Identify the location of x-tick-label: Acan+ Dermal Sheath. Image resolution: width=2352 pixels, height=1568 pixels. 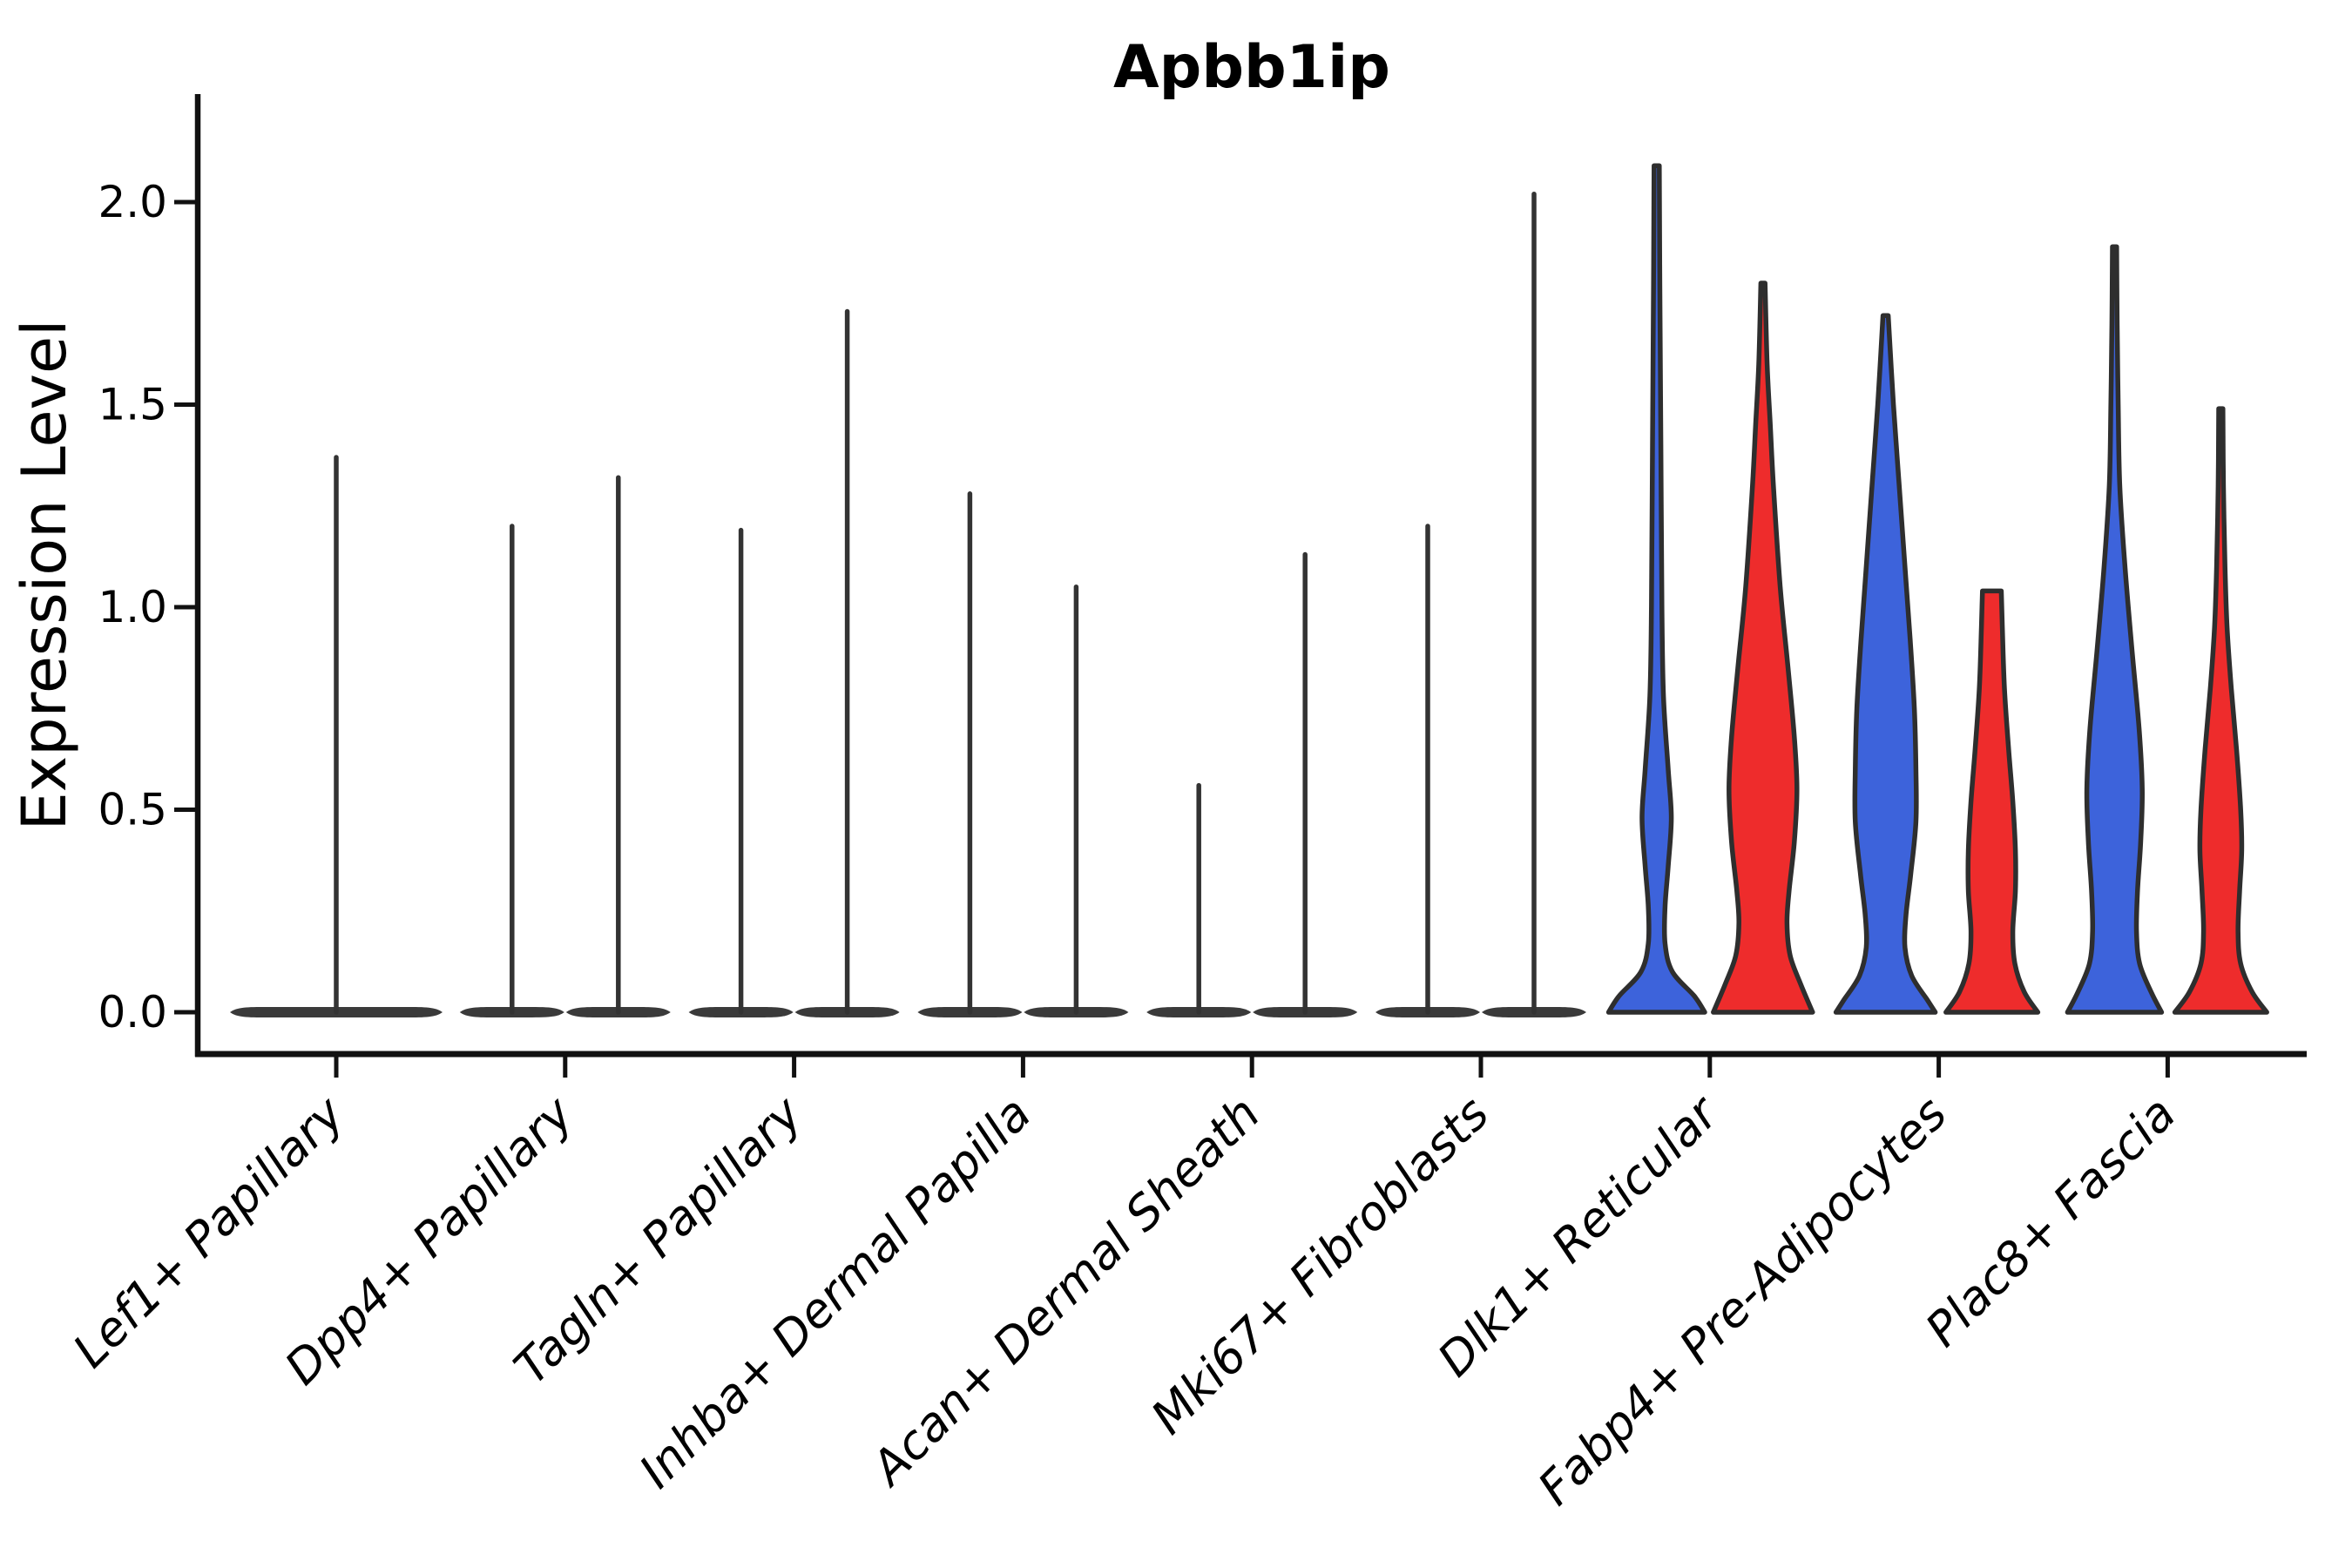
(1064, 1291).